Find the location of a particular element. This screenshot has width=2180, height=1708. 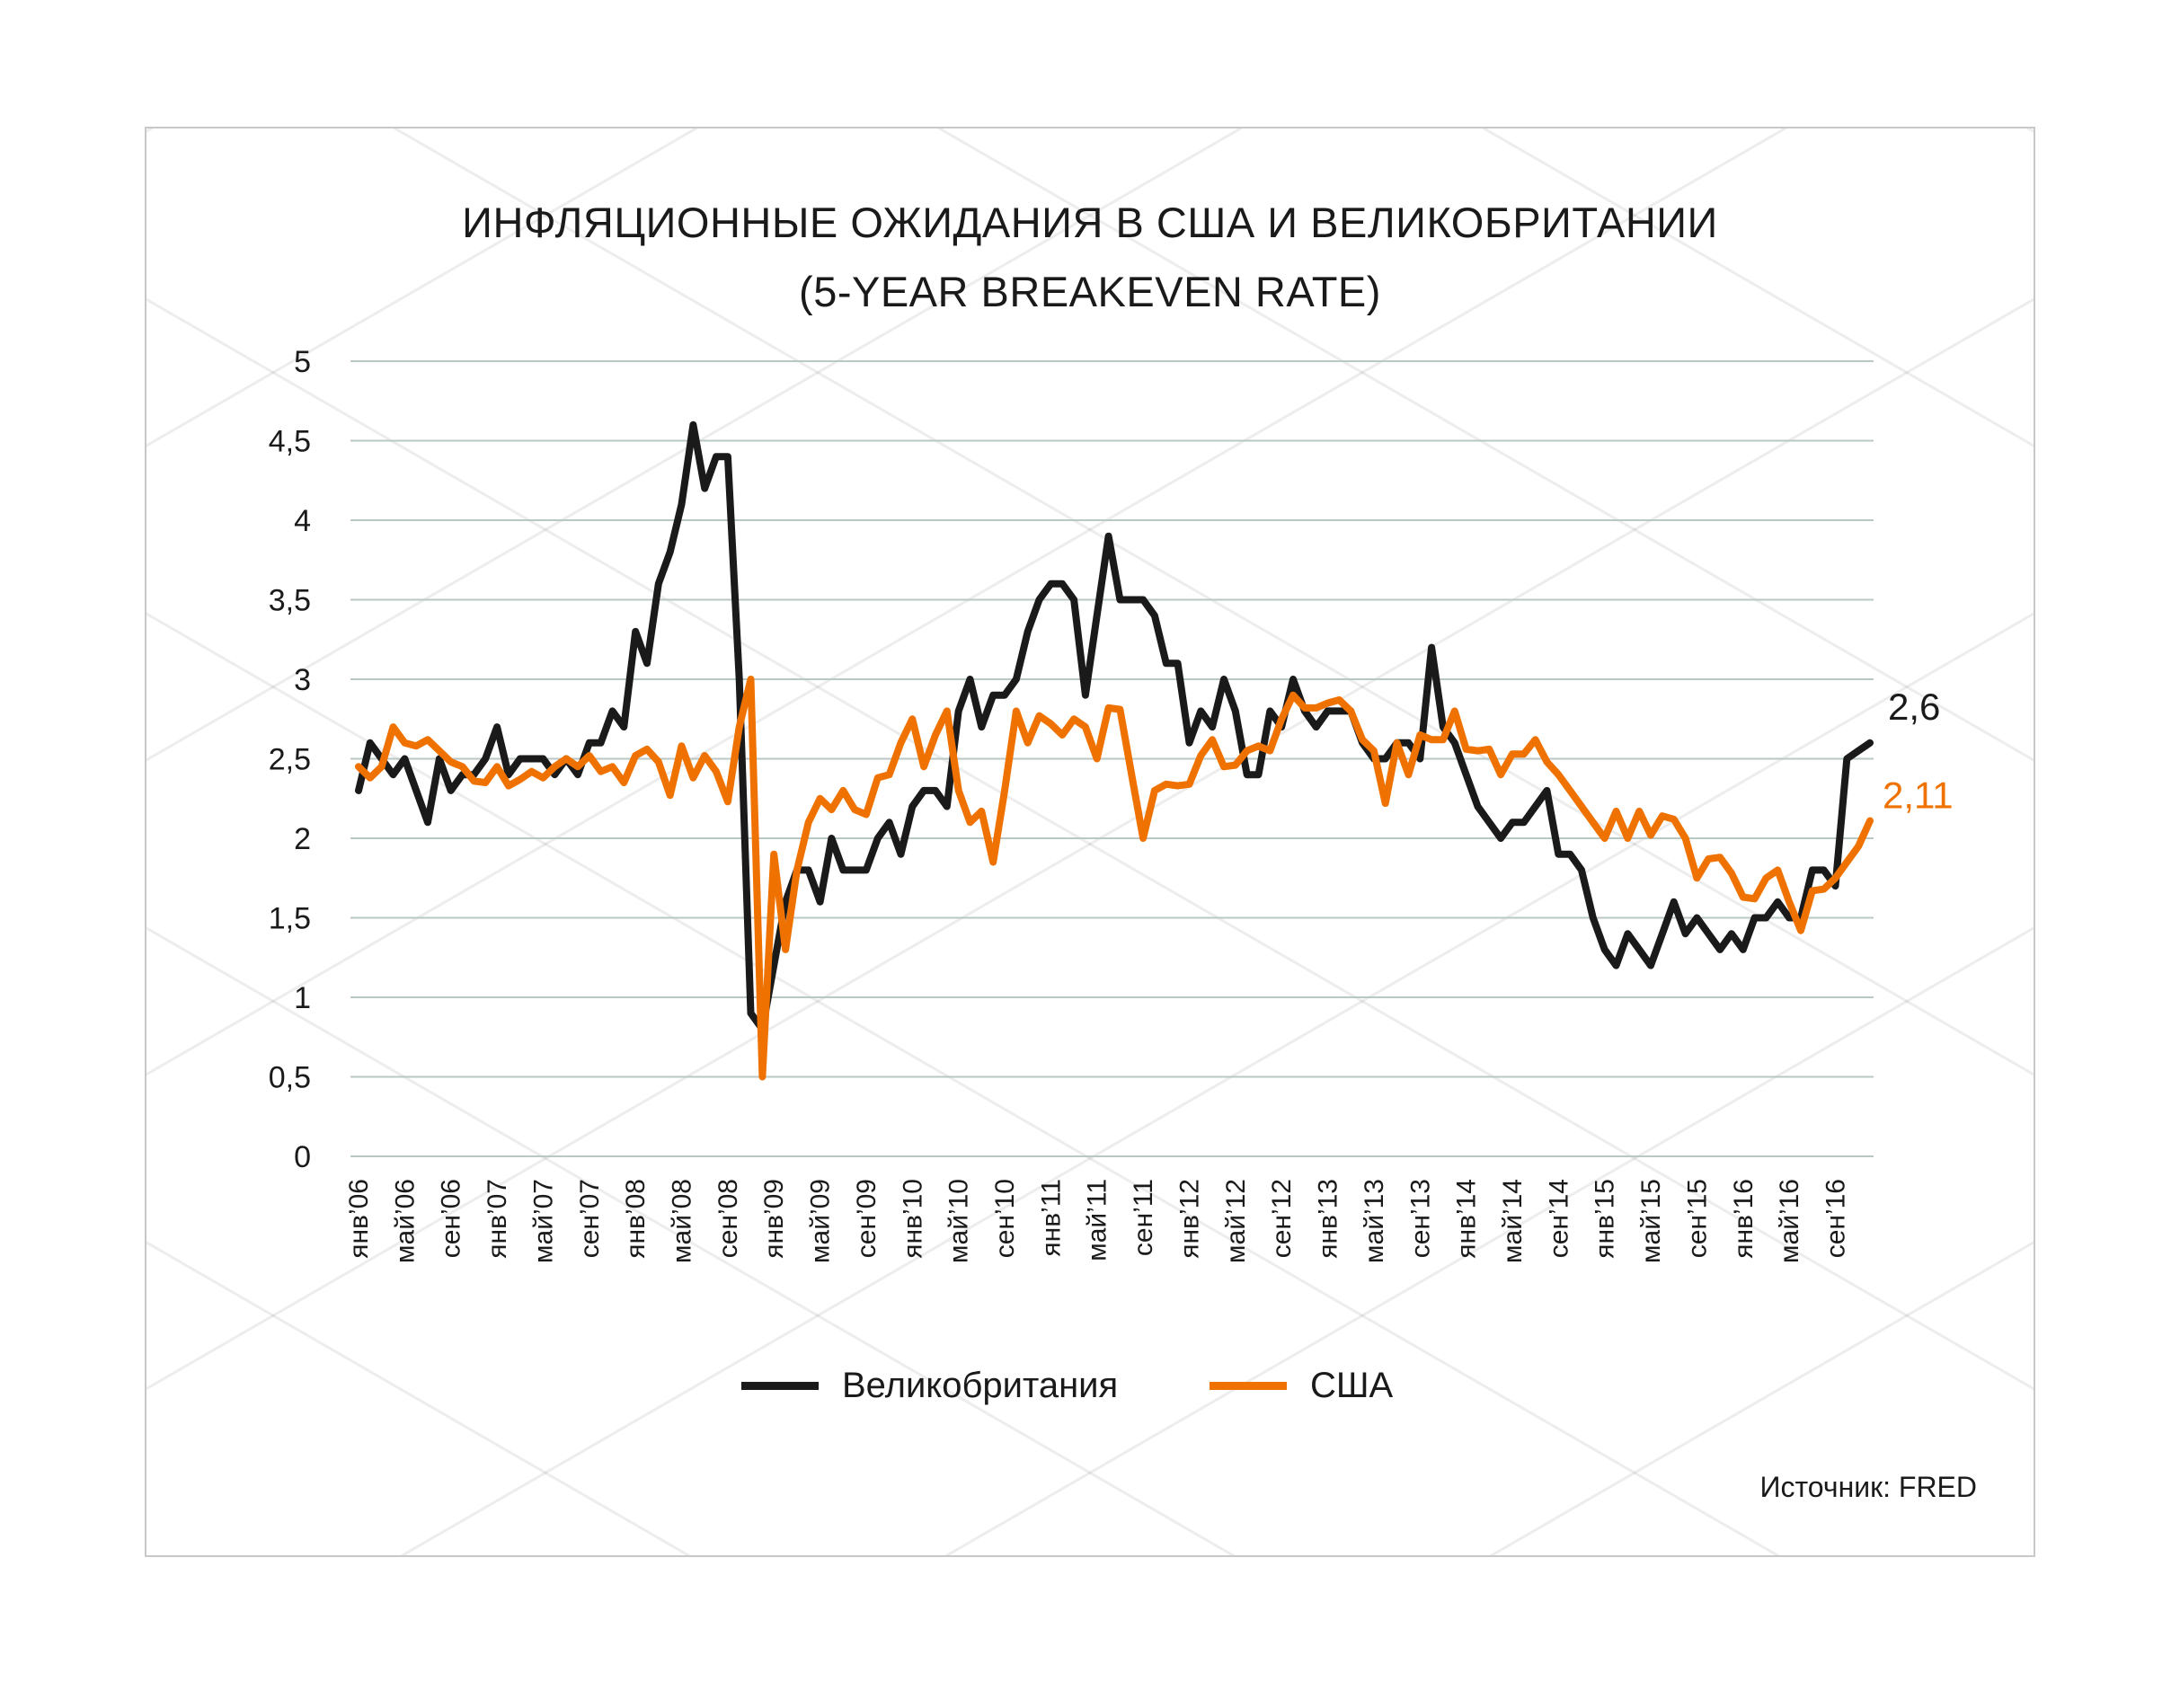

x-tick-label: май’16 is located at coordinates (1789, 1221).